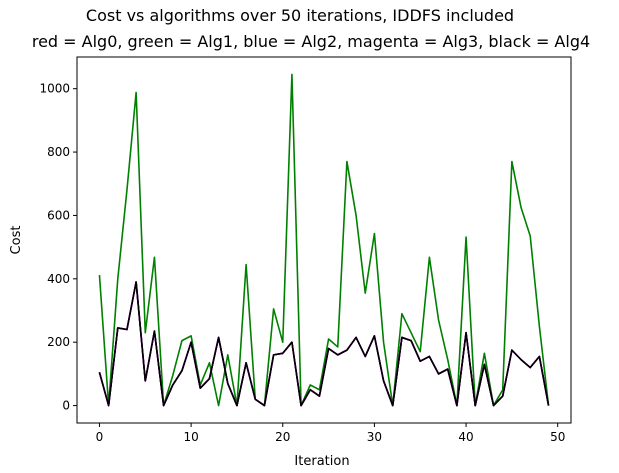 This screenshot has width=619, height=473. What do you see at coordinates (16, 240) in the screenshot?
I see `y-axis-label: Cost` at bounding box center [16, 240].